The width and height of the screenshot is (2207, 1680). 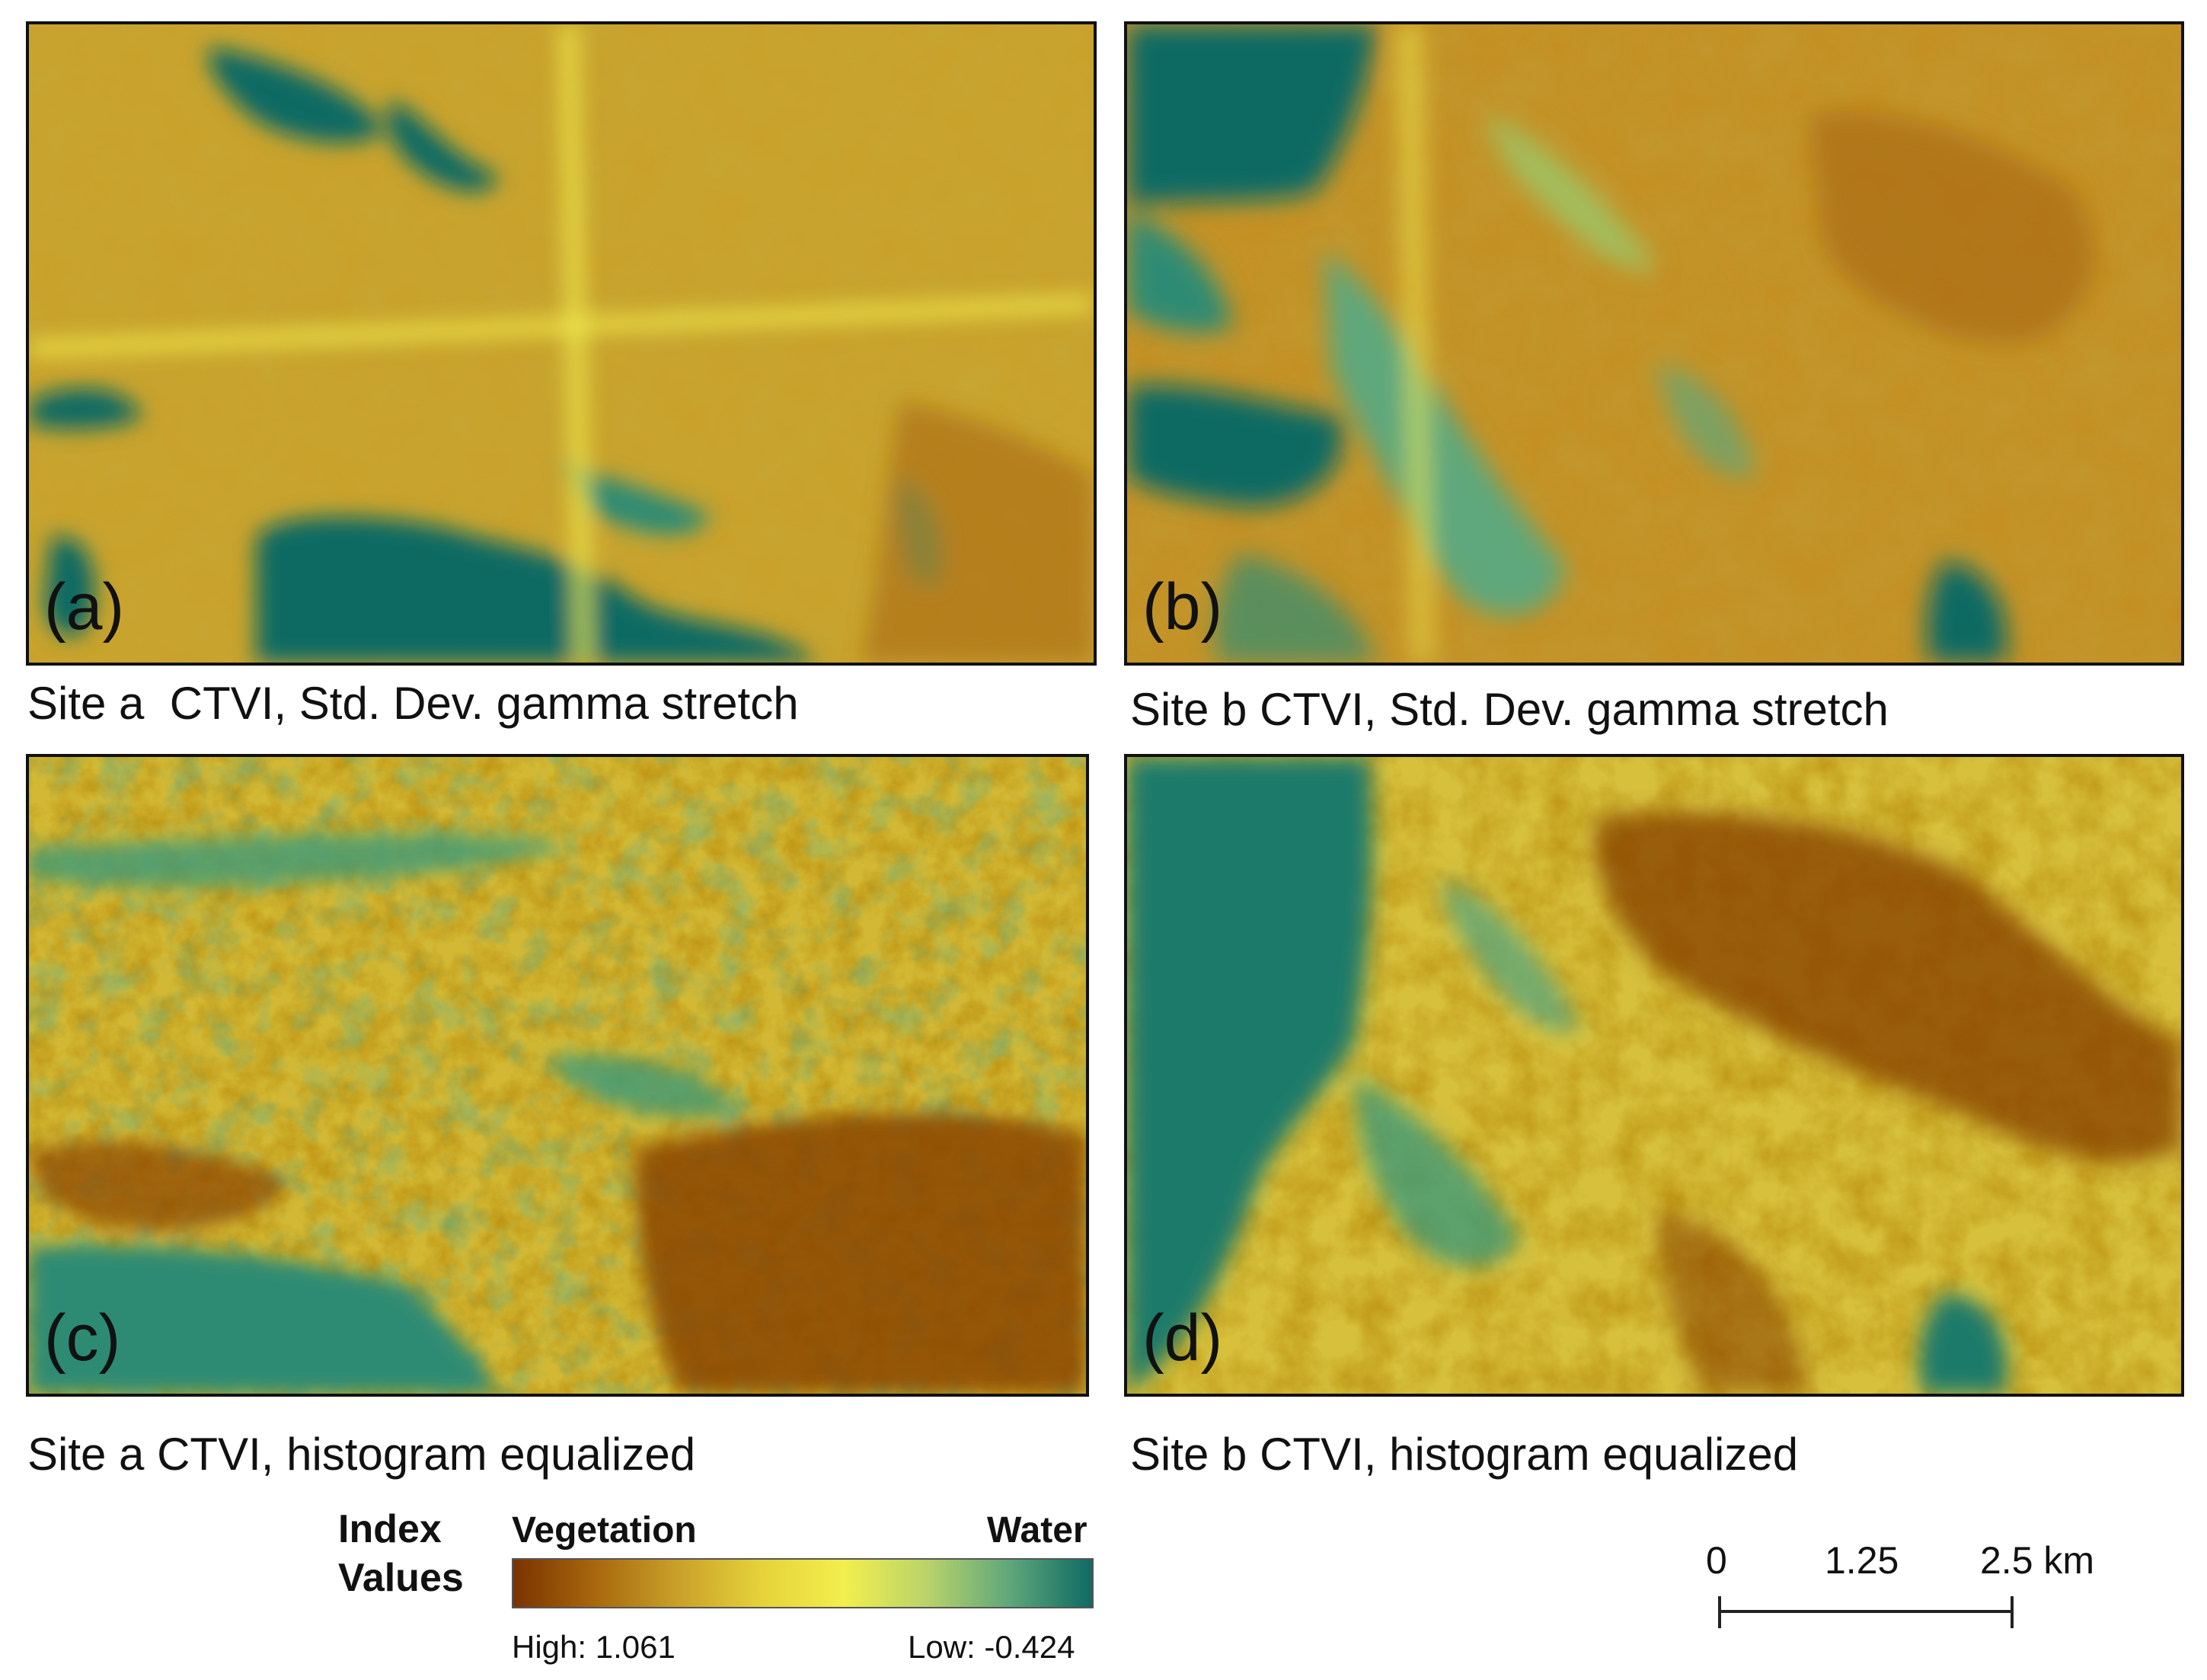 I want to click on legend-title-line1: Index, so click(x=390, y=1529).